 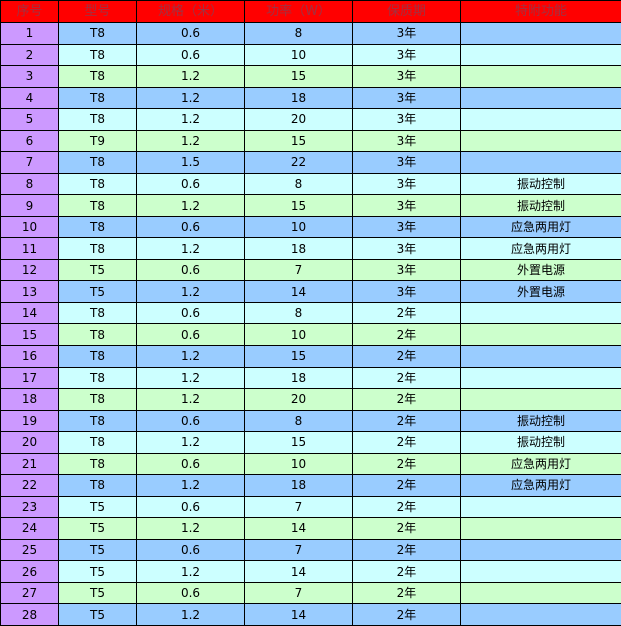 What do you see at coordinates (29, 528) in the screenshot?
I see `cell-index: 24` at bounding box center [29, 528].